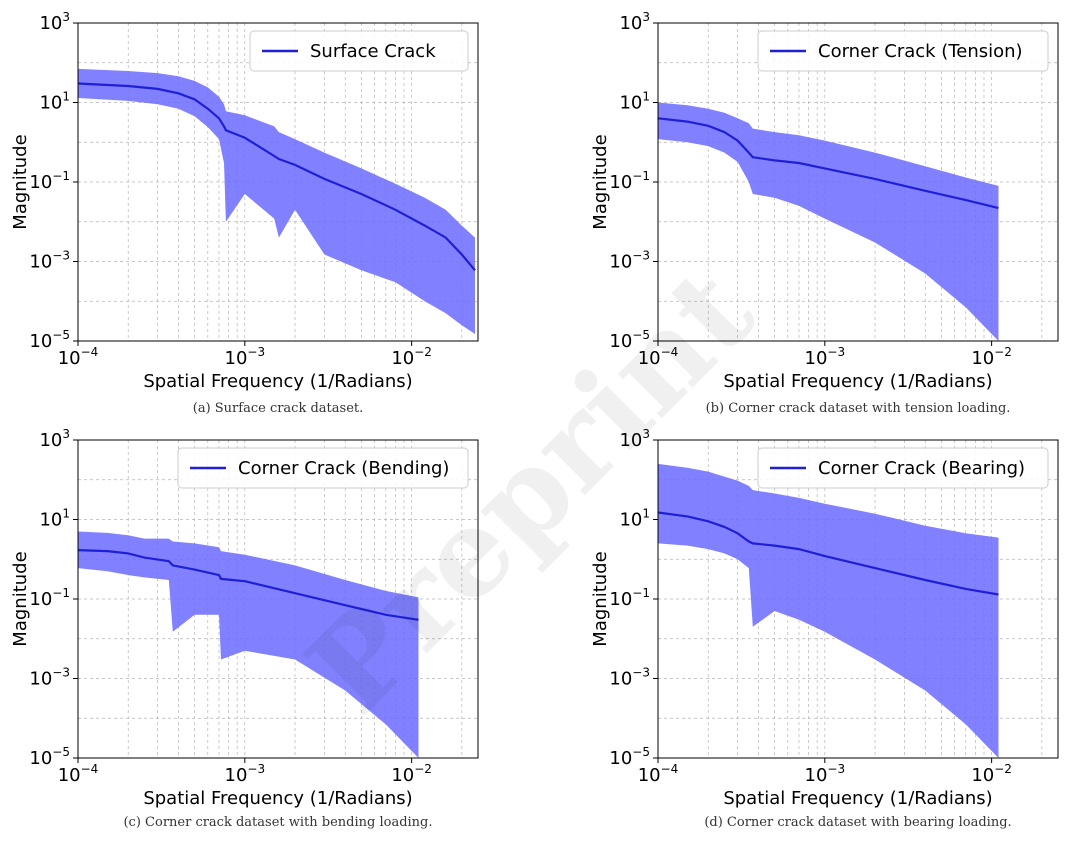 This screenshot has width=1080, height=847. I want to click on legend: Corner Crack (Bearing), so click(903, 468).